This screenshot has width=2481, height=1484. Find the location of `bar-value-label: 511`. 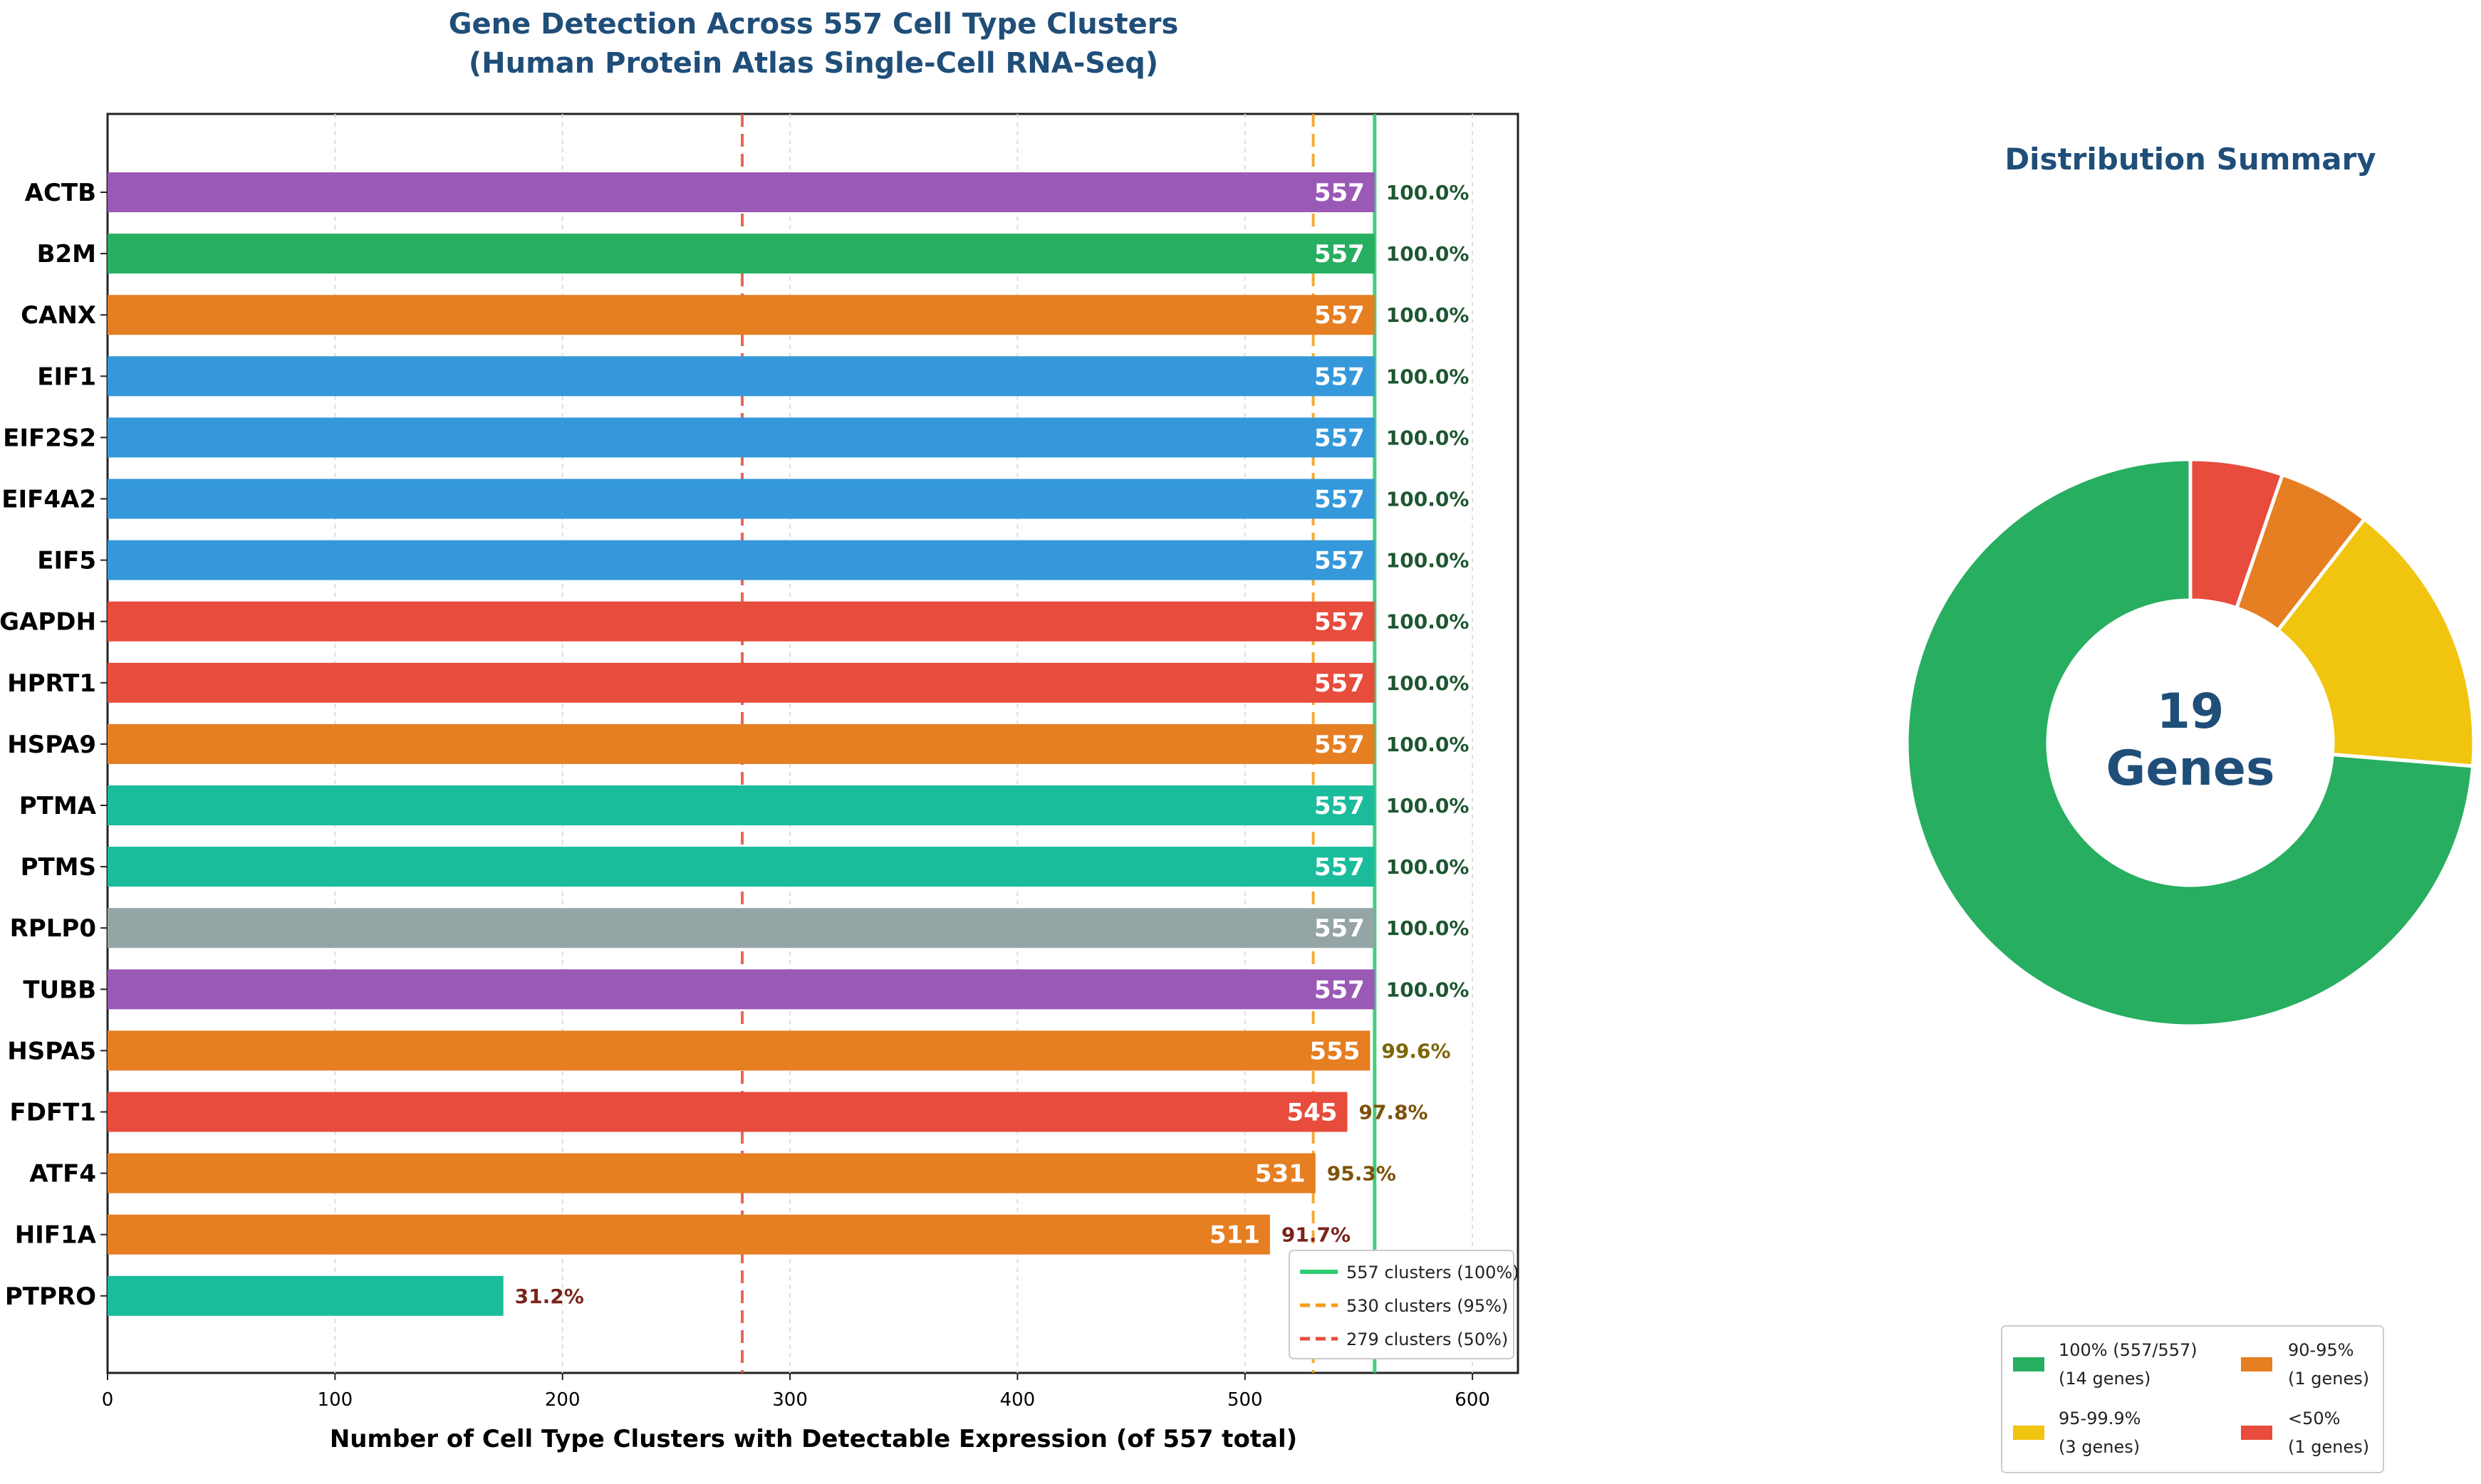

bar-value-label: 511 is located at coordinates (1235, 1235).